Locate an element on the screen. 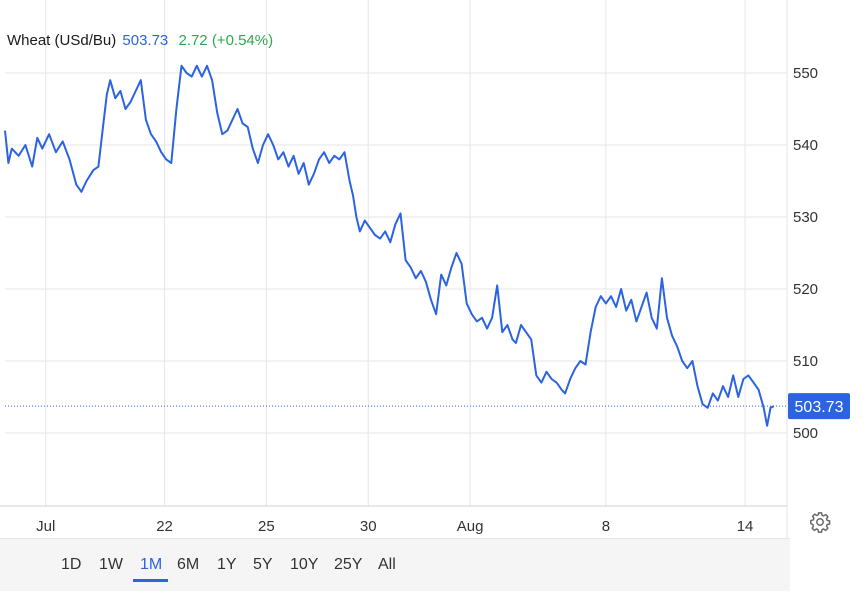 This screenshot has width=867, height=600. instrument-change: 2.72 (+0.54%) is located at coordinates (226, 40).